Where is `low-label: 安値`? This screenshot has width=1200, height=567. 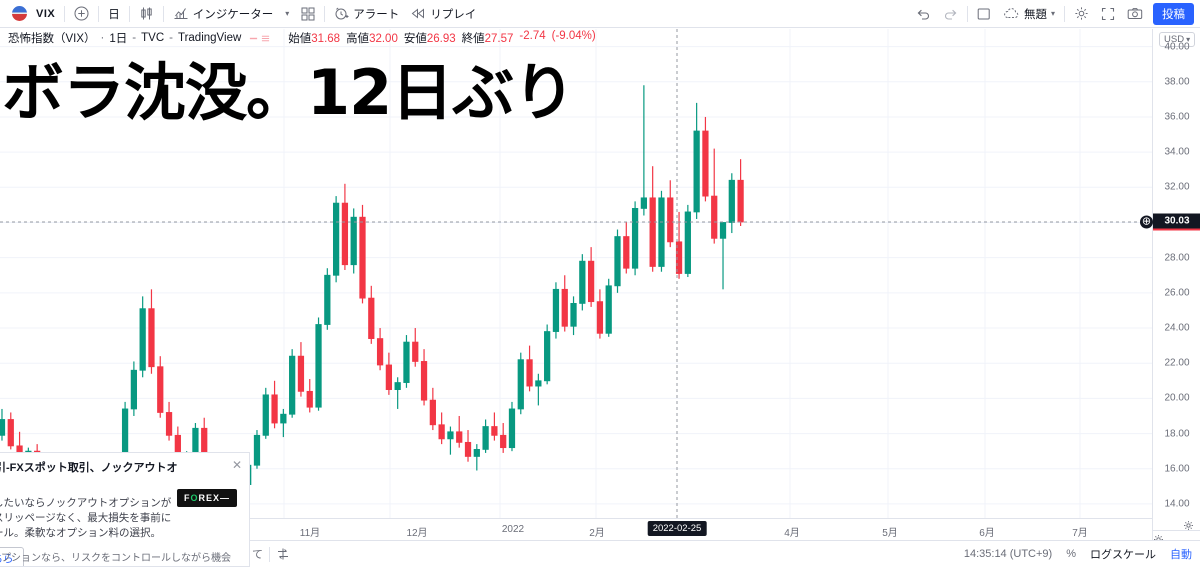
low-label: 安値 is located at coordinates (415, 39).